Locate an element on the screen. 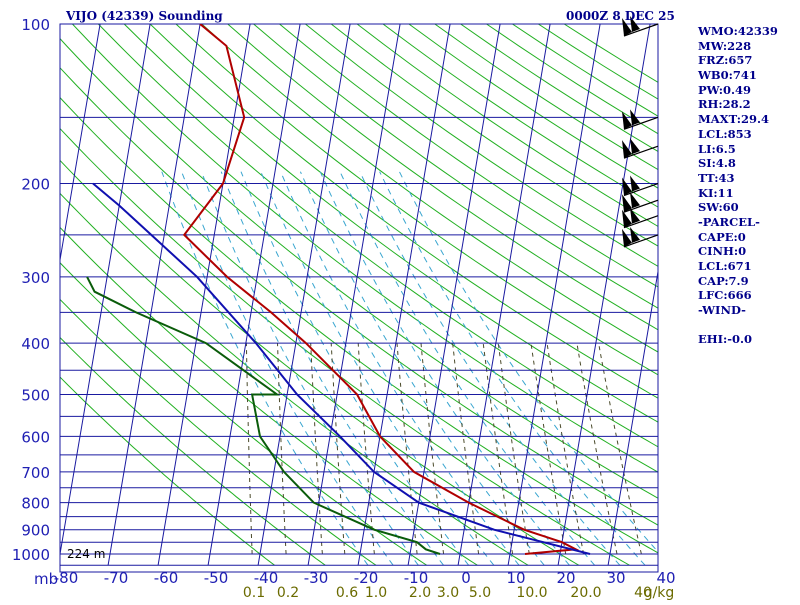 Image resolution: width=800 pixels, height=605 pixels. mixing-ratio-tick-label: 0.2 is located at coordinates (288, 592).